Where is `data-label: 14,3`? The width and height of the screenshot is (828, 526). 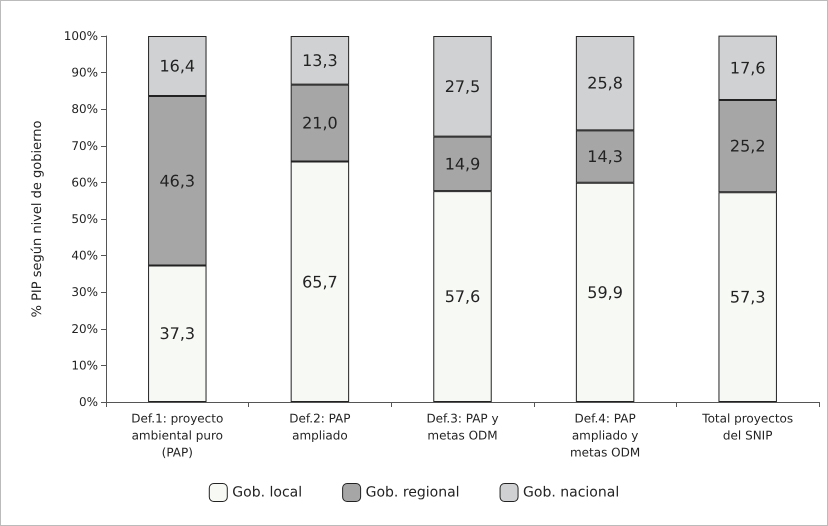 data-label: 14,3 is located at coordinates (605, 156).